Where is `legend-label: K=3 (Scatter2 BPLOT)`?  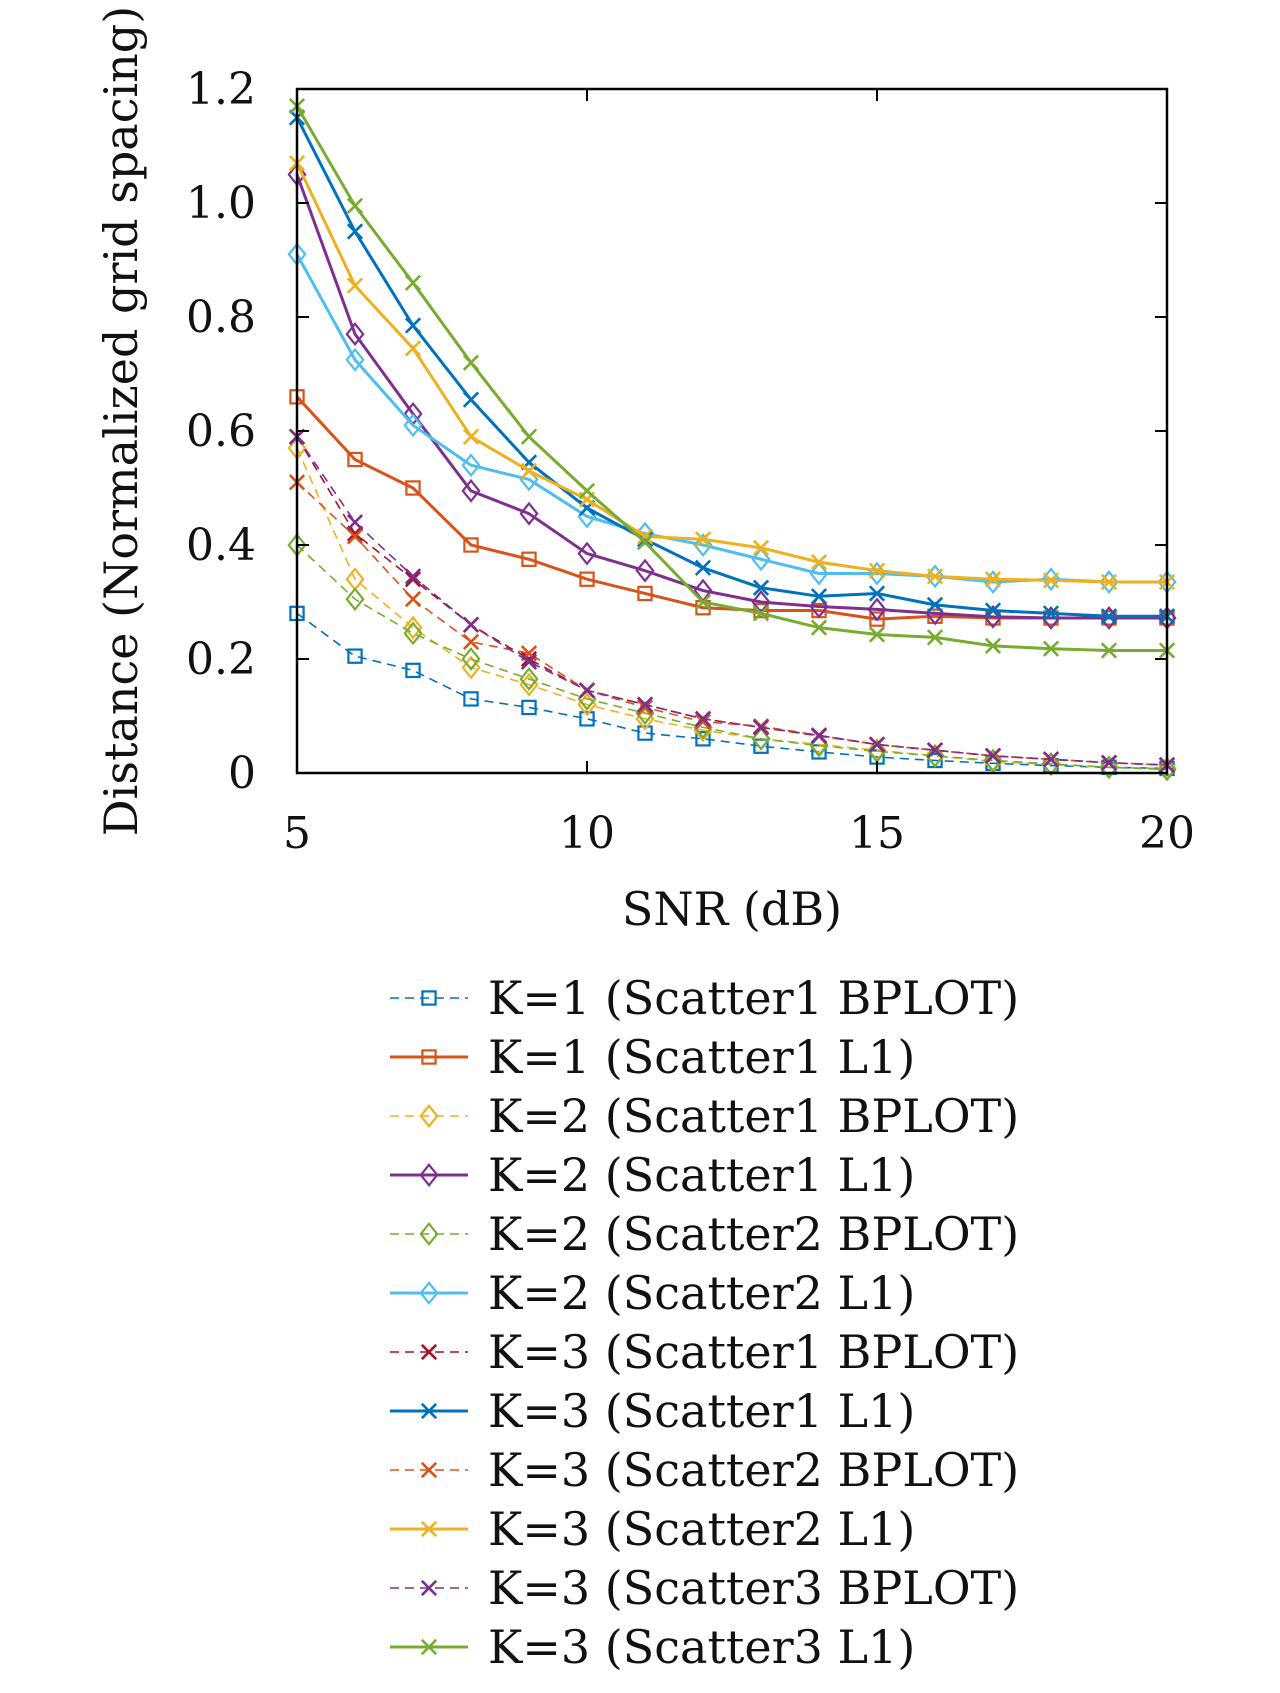 legend-label: K=3 (Scatter2 BPLOT) is located at coordinates (753, 1470).